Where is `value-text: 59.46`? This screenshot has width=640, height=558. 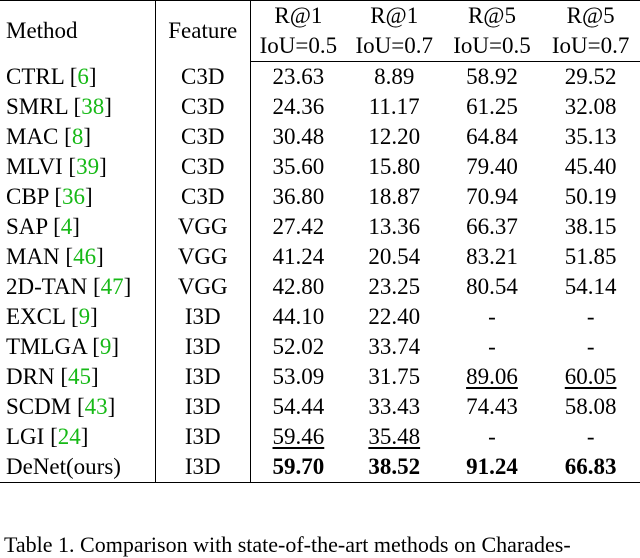
value-text: 59.46 is located at coordinates (298, 436).